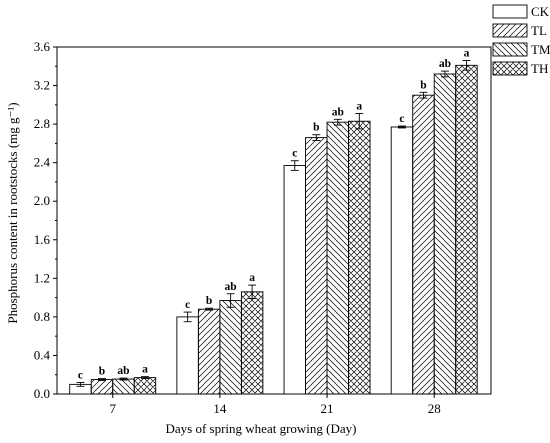 The width and height of the screenshot is (550, 443). What do you see at coordinates (42, 123) in the screenshot?
I see `y-tick-label: 2.8` at bounding box center [42, 123].